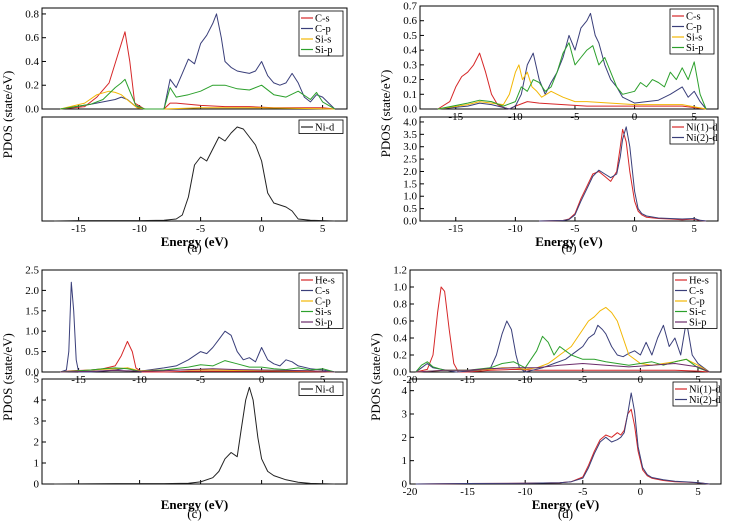 The height and width of the screenshot is (531, 750). What do you see at coordinates (565, 513) in the screenshot?
I see `caption-d: (d)` at bounding box center [565, 513].